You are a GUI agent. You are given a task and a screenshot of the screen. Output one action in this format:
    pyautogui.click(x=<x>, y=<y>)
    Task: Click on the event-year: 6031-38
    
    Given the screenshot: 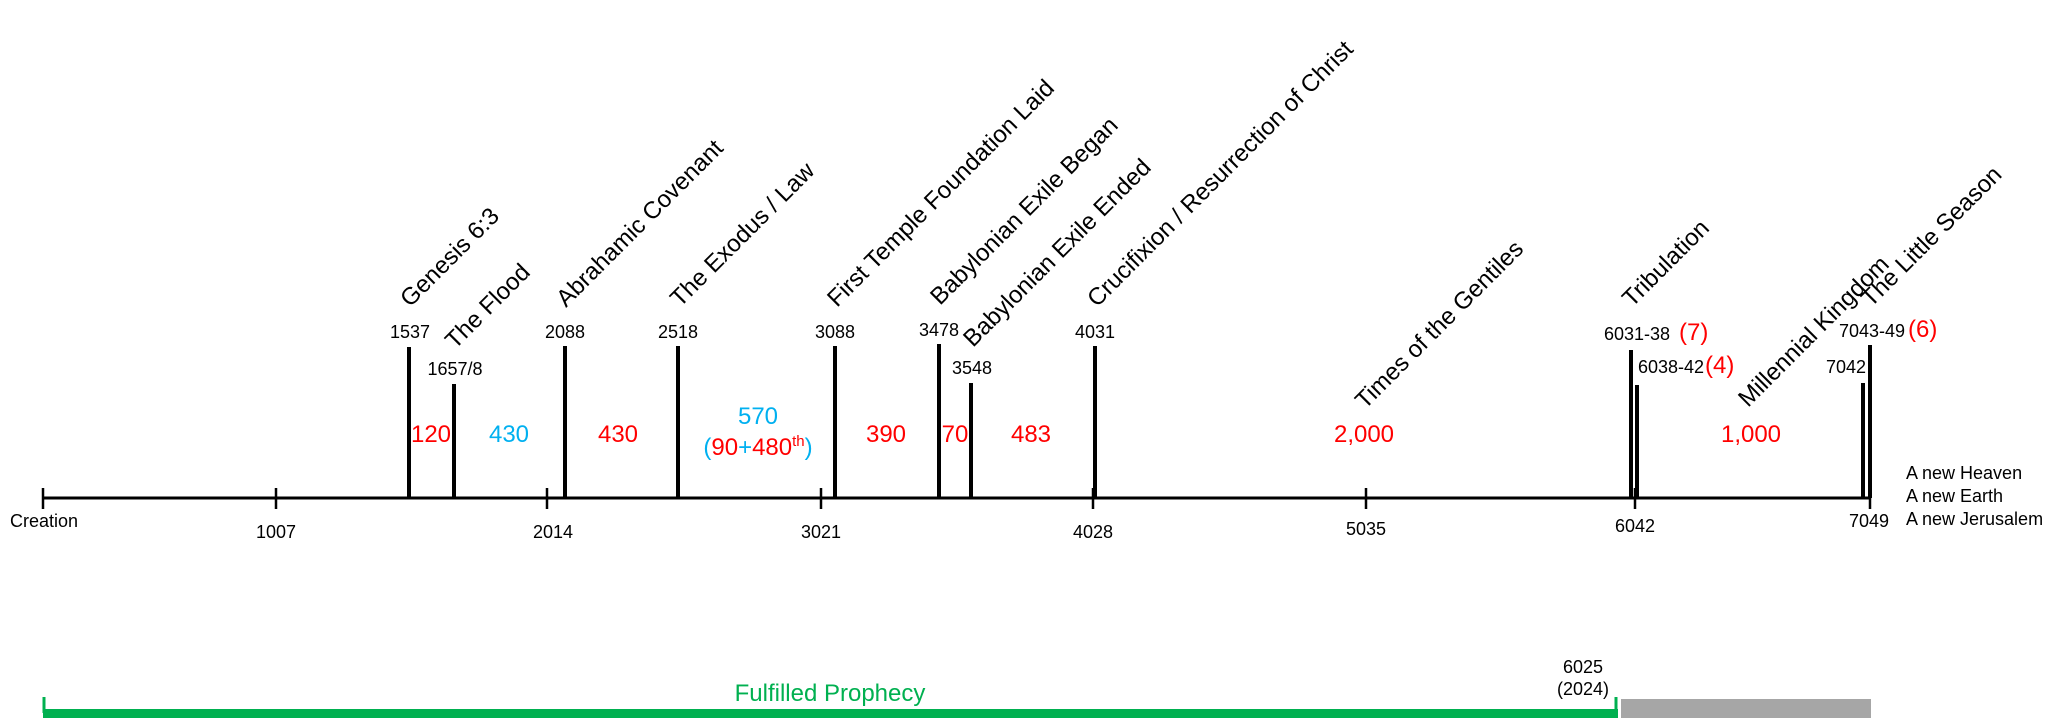 What is the action you would take?
    pyautogui.click(x=1637, y=334)
    